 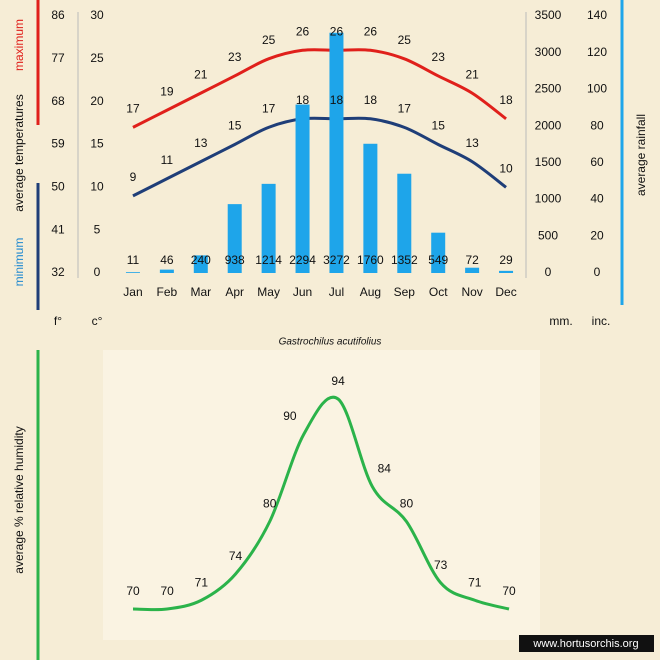 What do you see at coordinates (58, 229) in the screenshot?
I see `f-tick-label: 41` at bounding box center [58, 229].